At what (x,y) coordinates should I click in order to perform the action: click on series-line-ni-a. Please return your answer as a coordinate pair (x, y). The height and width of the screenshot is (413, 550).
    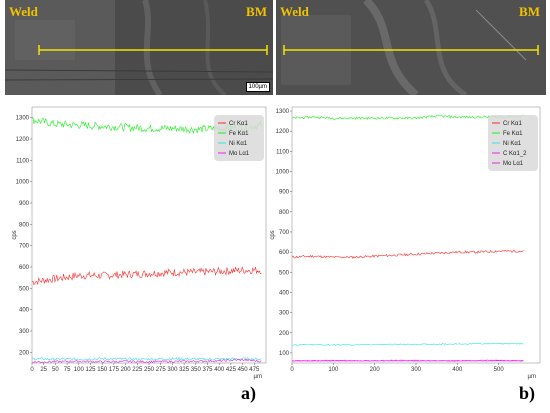
    Looking at the image, I should click on (146, 358).